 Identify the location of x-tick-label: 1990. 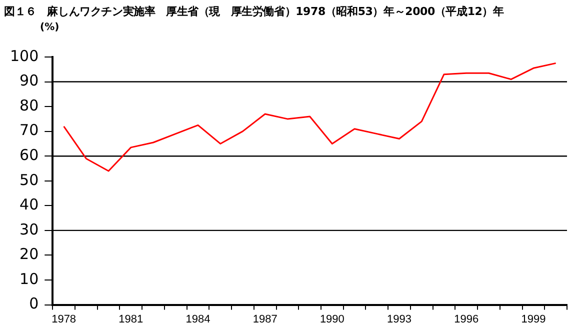
(332, 319).